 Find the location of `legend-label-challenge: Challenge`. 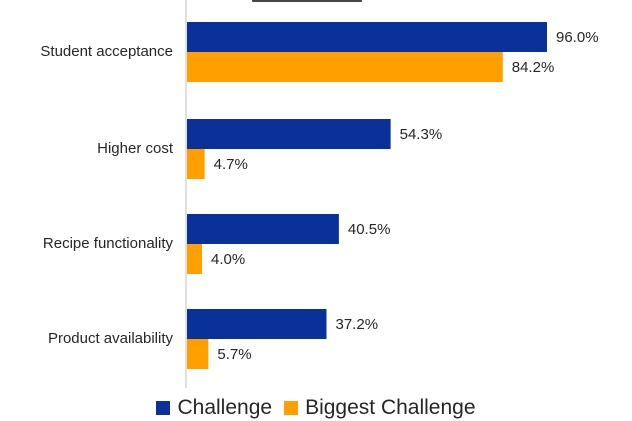

legend-label-challenge: Challenge is located at coordinates (225, 407).